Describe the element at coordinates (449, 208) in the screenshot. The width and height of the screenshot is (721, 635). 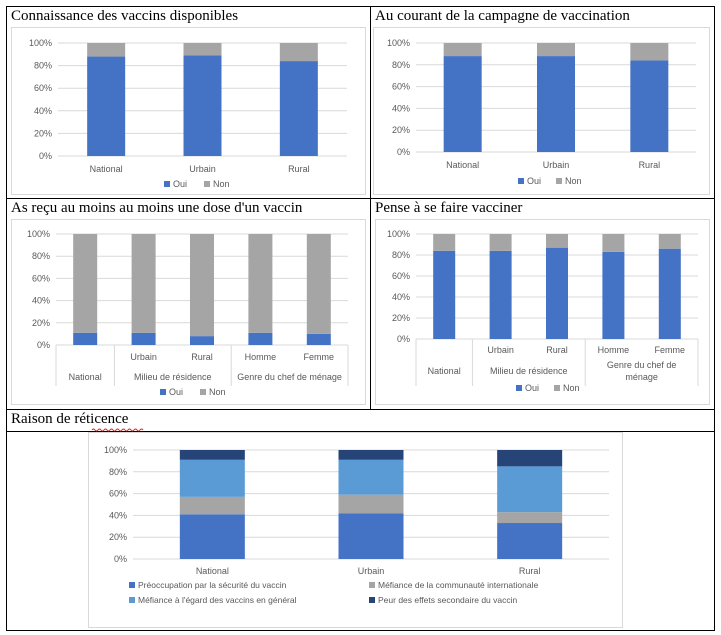
I see `cell-title: Pense à se faire vacciner` at that location.